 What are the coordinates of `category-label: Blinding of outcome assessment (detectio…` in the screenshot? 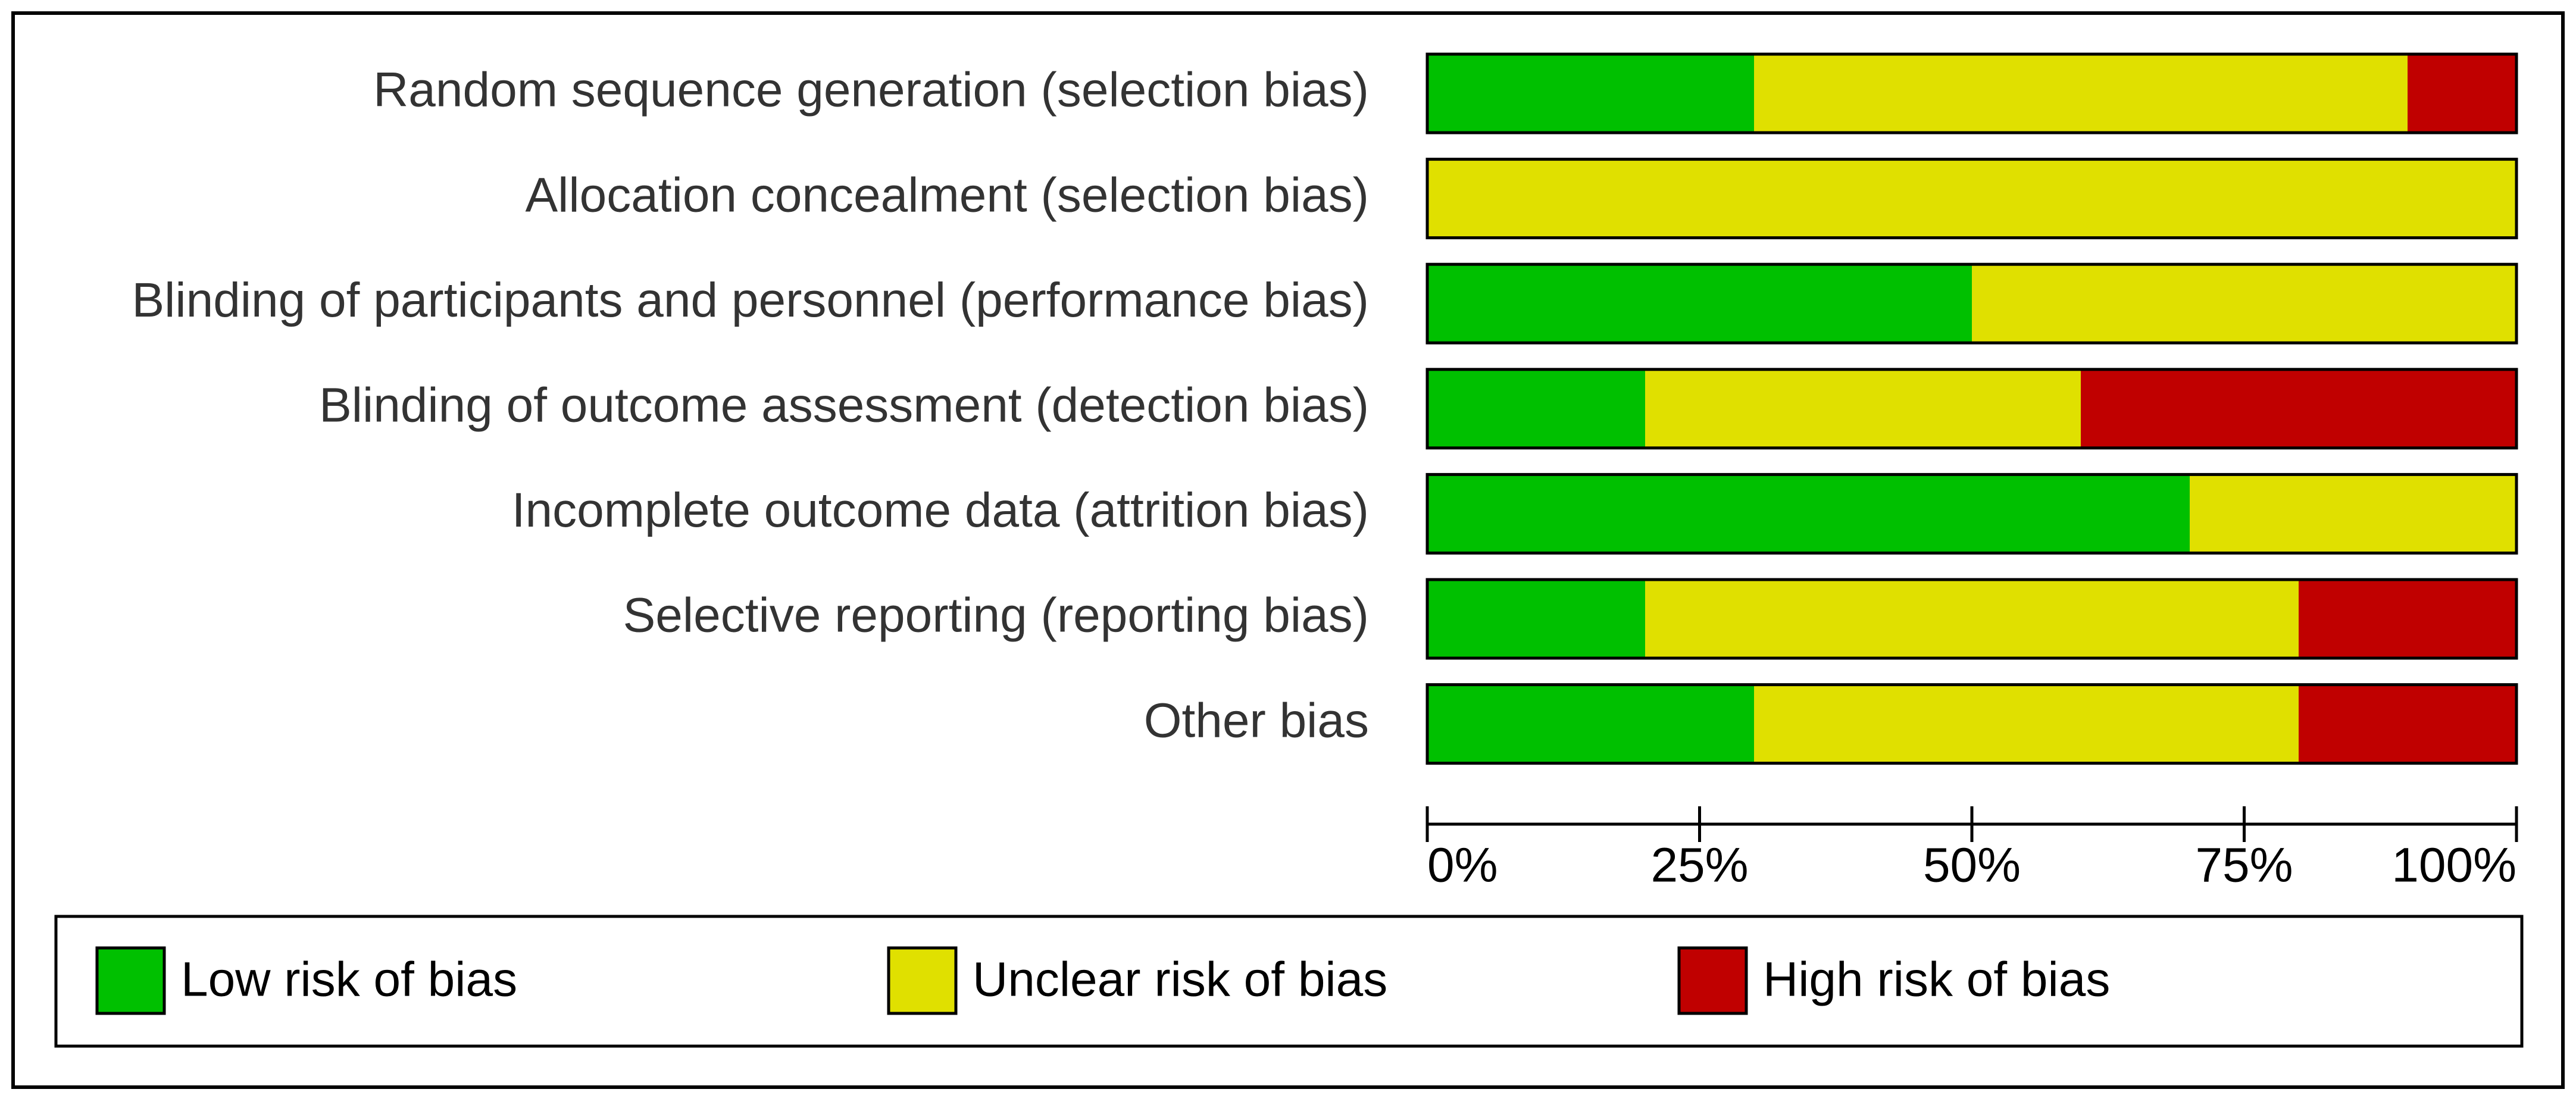 It's located at (844, 405).